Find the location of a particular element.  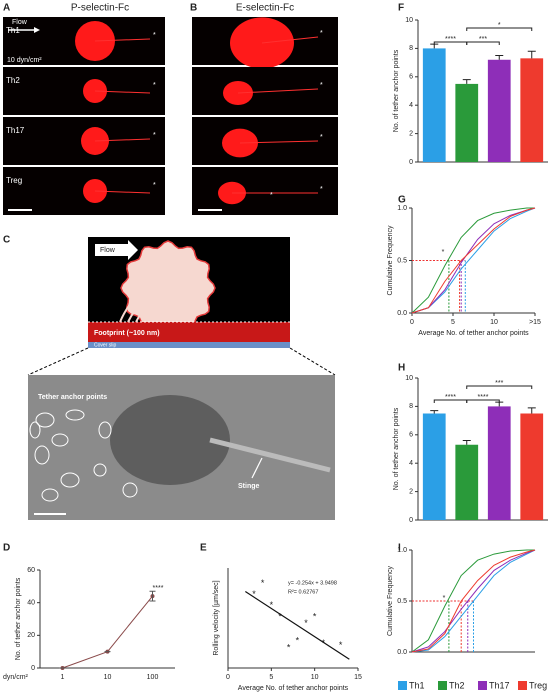

panel-label: B is located at coordinates (193, 8).